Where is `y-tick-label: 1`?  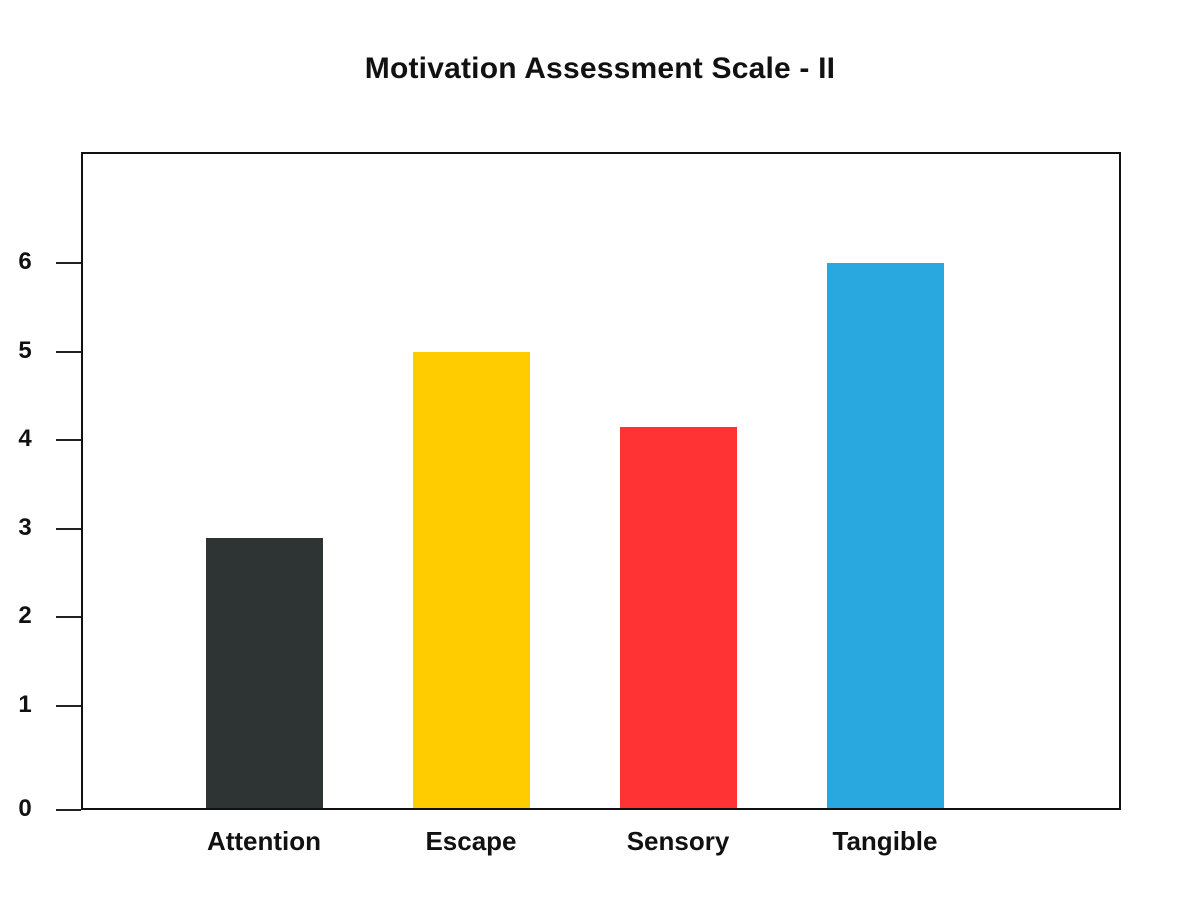 y-tick-label: 1 is located at coordinates (25, 704).